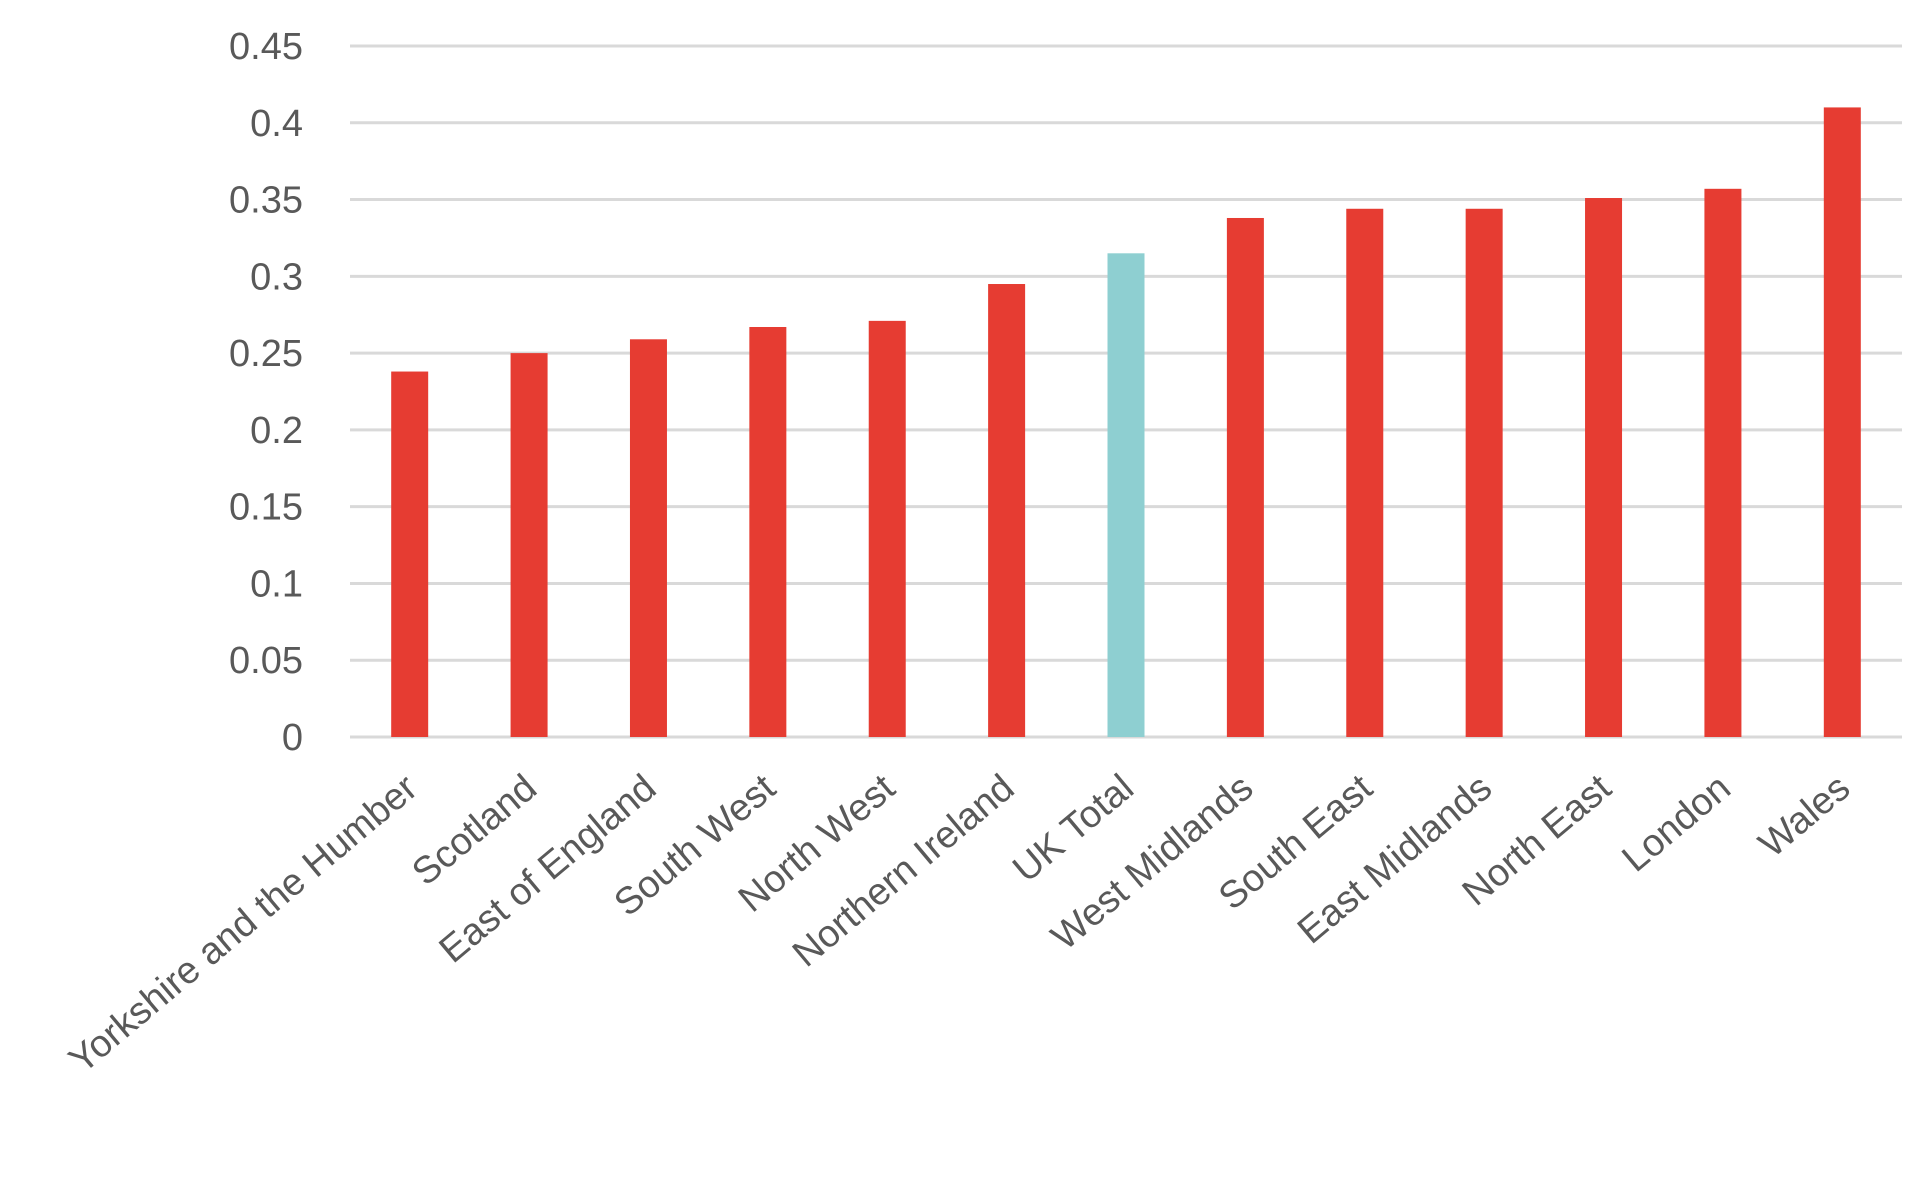 Image resolution: width=1920 pixels, height=1191 pixels. Describe the element at coordinates (1245, 477) in the screenshot. I see `bar-west-midlands` at that location.